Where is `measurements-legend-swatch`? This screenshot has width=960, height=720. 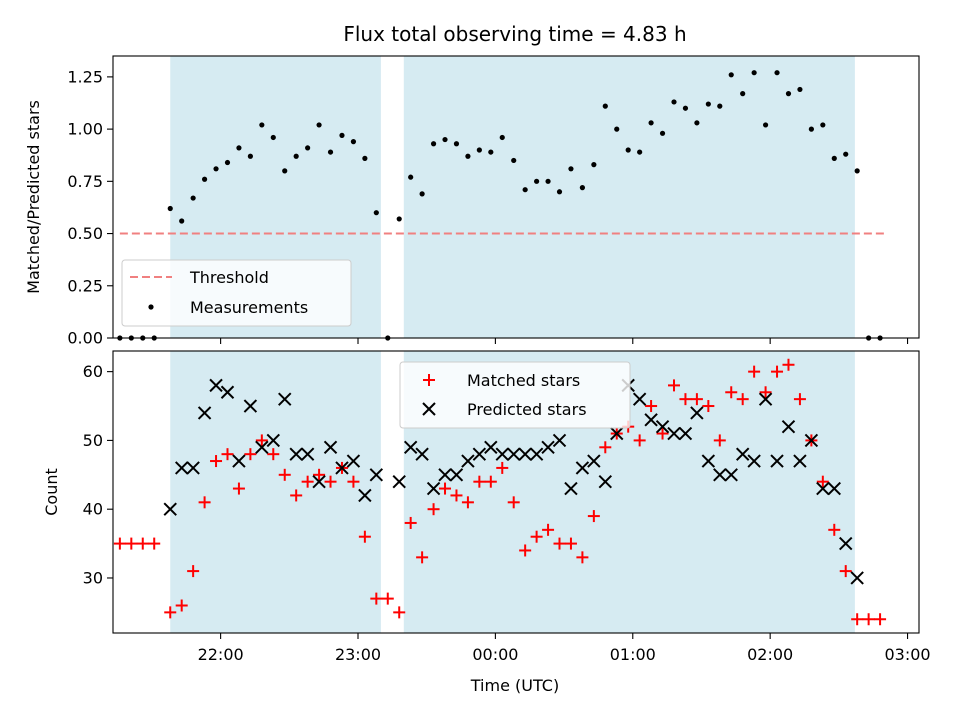 measurements-legend-swatch is located at coordinates (151, 307).